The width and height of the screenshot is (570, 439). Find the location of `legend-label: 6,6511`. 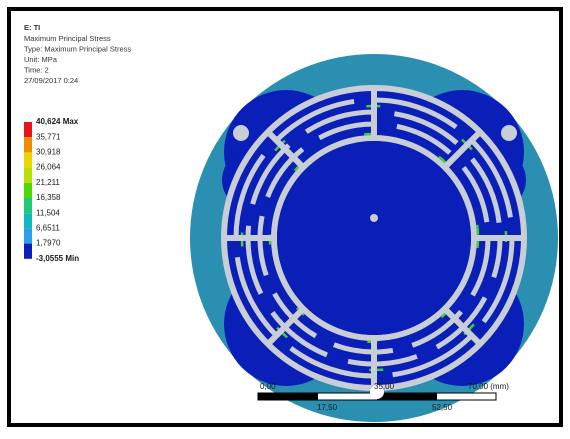

legend-label: 6,6511 is located at coordinates (48, 228).